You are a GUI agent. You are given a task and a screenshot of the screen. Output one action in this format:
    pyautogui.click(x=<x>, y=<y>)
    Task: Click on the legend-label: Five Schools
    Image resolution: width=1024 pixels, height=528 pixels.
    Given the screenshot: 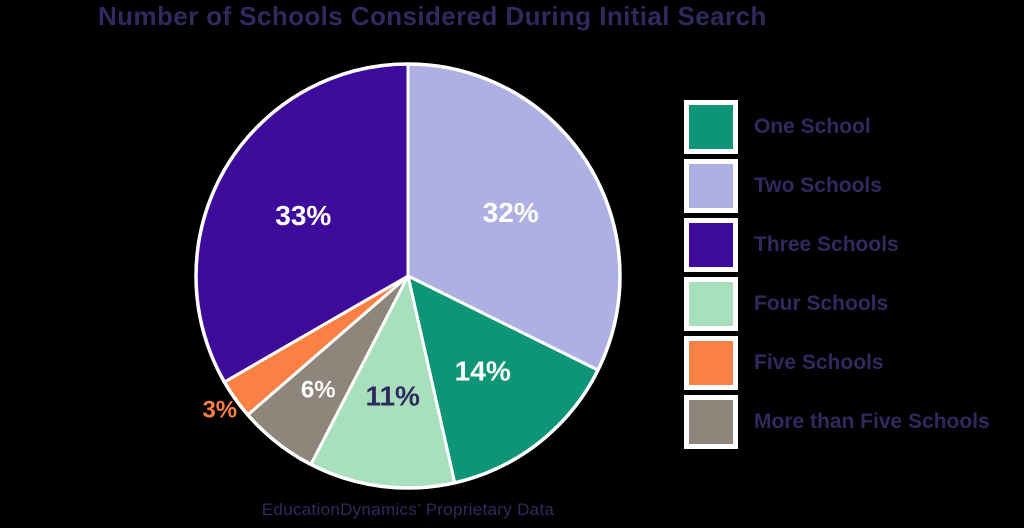 What is the action you would take?
    pyautogui.click(x=819, y=362)
    